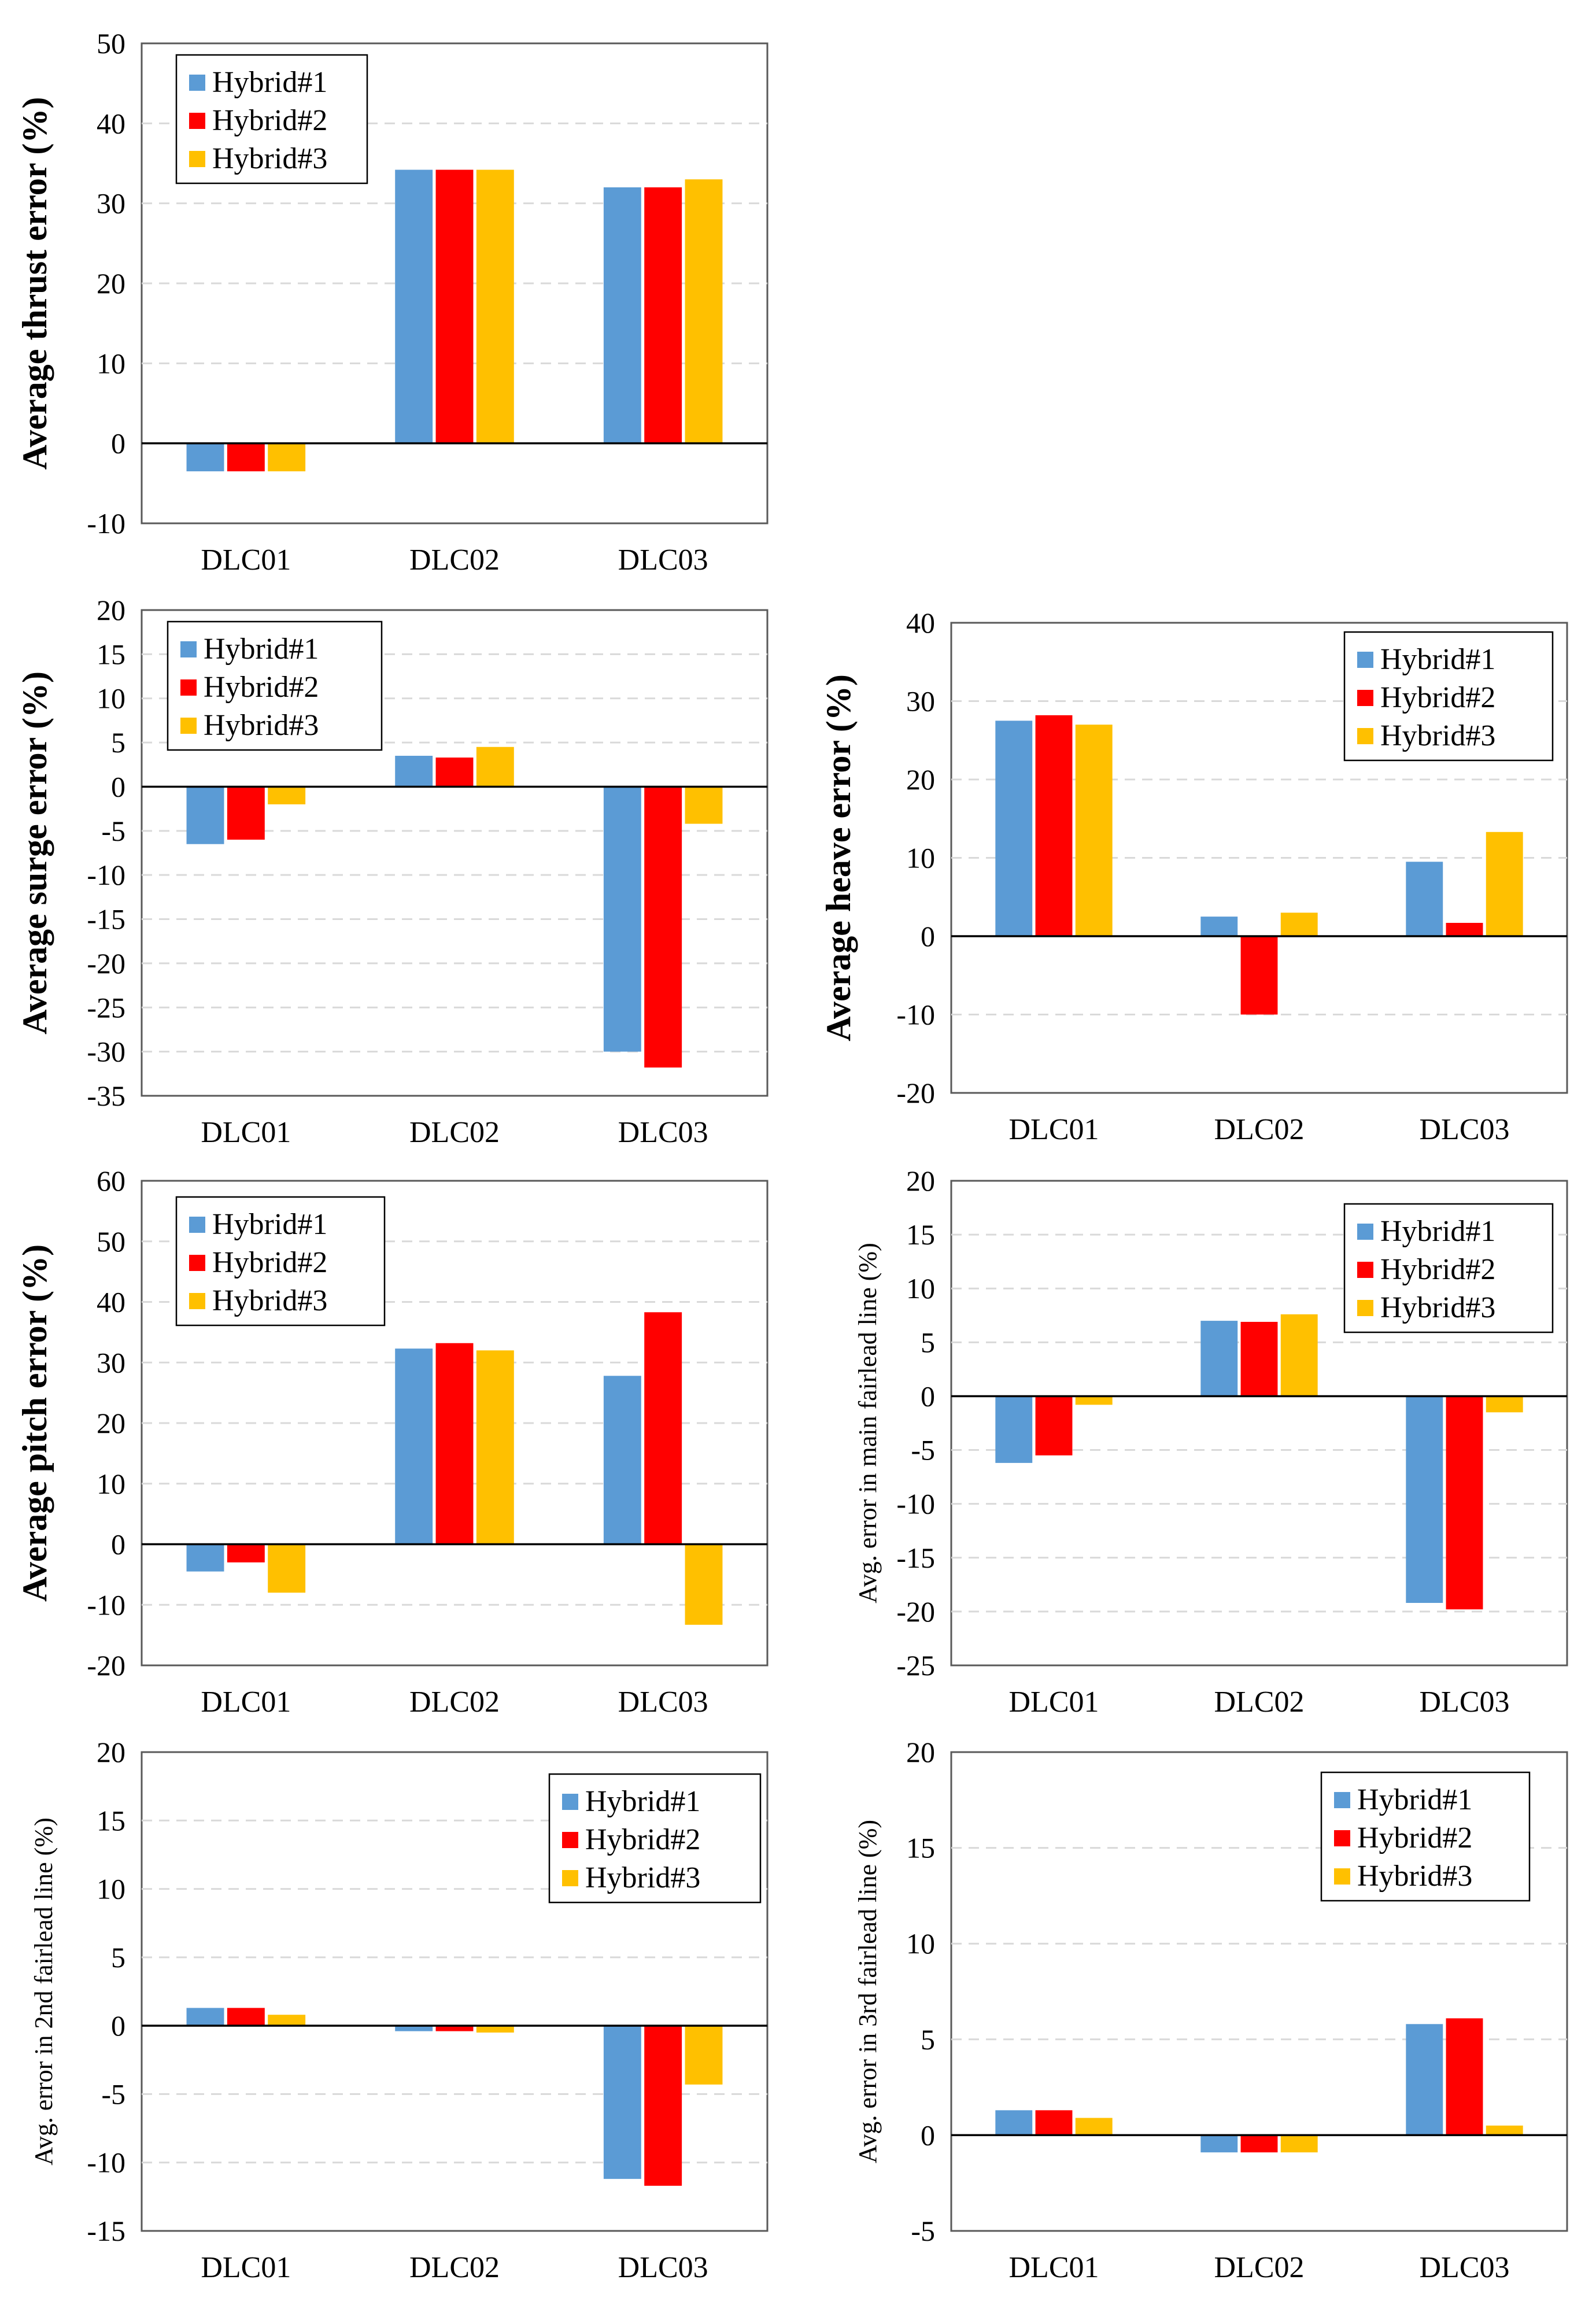 The image size is (1596, 2324). Describe the element at coordinates (113, 2094) in the screenshot. I see `y-tick-label: -5` at that location.